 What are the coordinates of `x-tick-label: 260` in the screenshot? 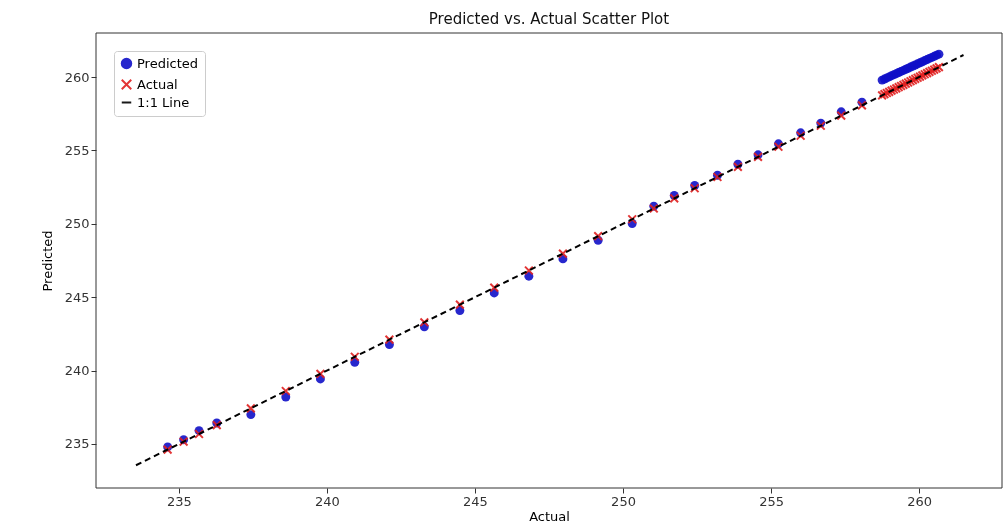 It's located at (920, 501).